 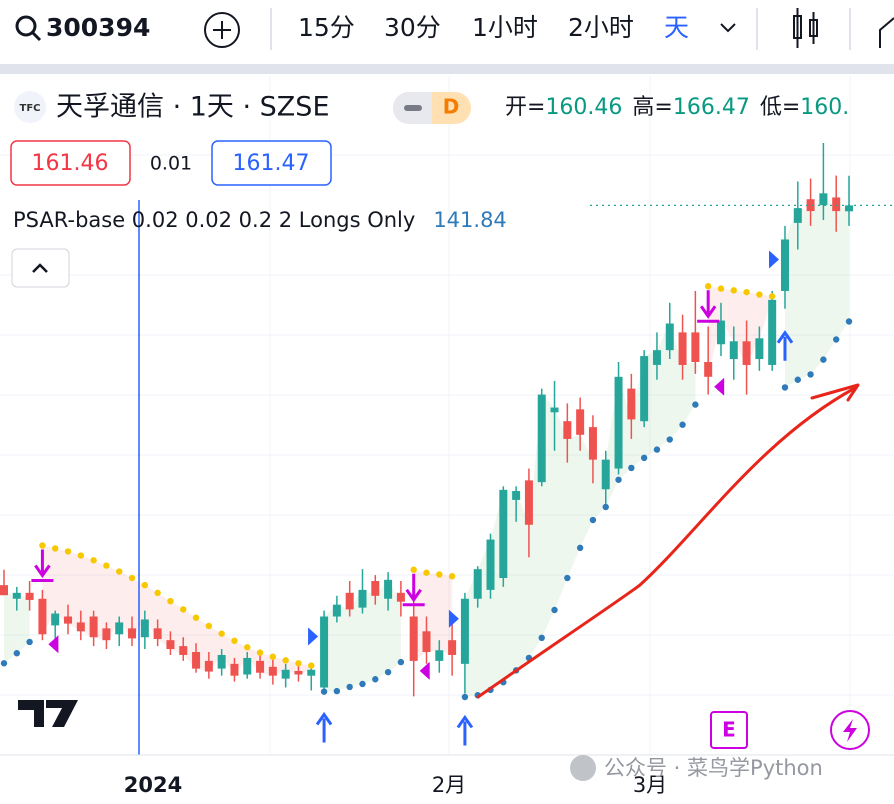 What do you see at coordinates (313, 636) in the screenshot?
I see `long-flag` at bounding box center [313, 636].